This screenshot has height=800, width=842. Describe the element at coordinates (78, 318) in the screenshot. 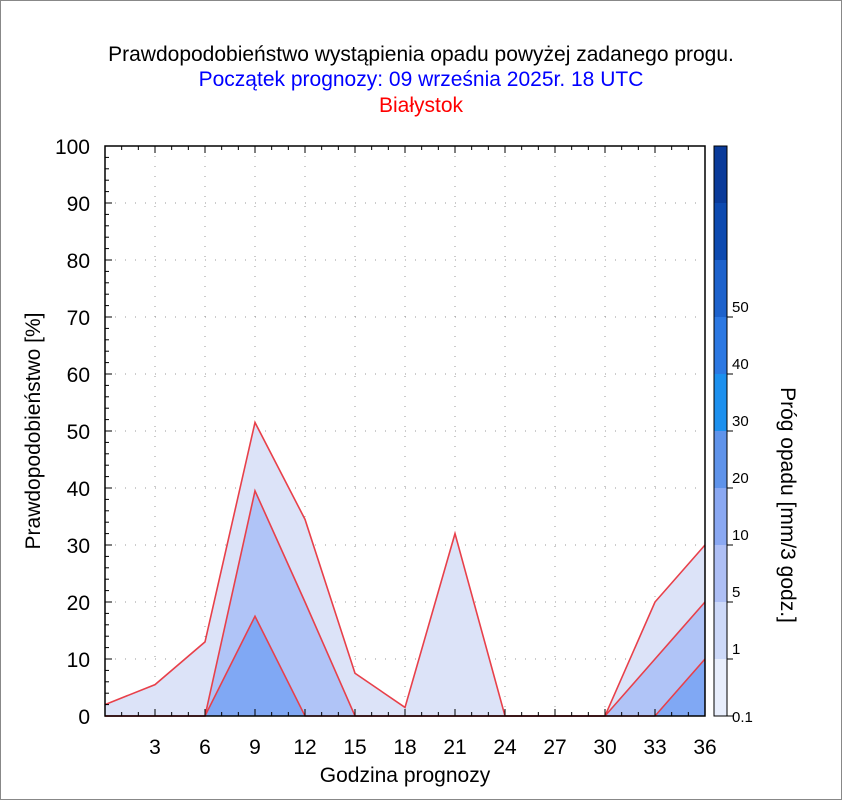

I see `y-tick-label: 70` at that location.